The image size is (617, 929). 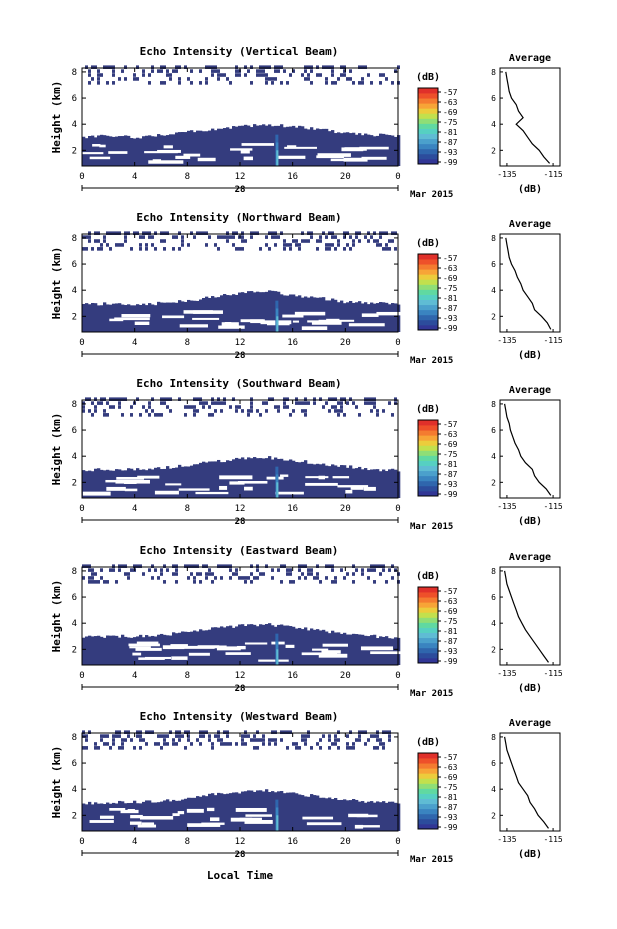 What do you see at coordinates (506, 673) in the screenshot?
I see `average-x-tick-label: -135` at bounding box center [506, 673].